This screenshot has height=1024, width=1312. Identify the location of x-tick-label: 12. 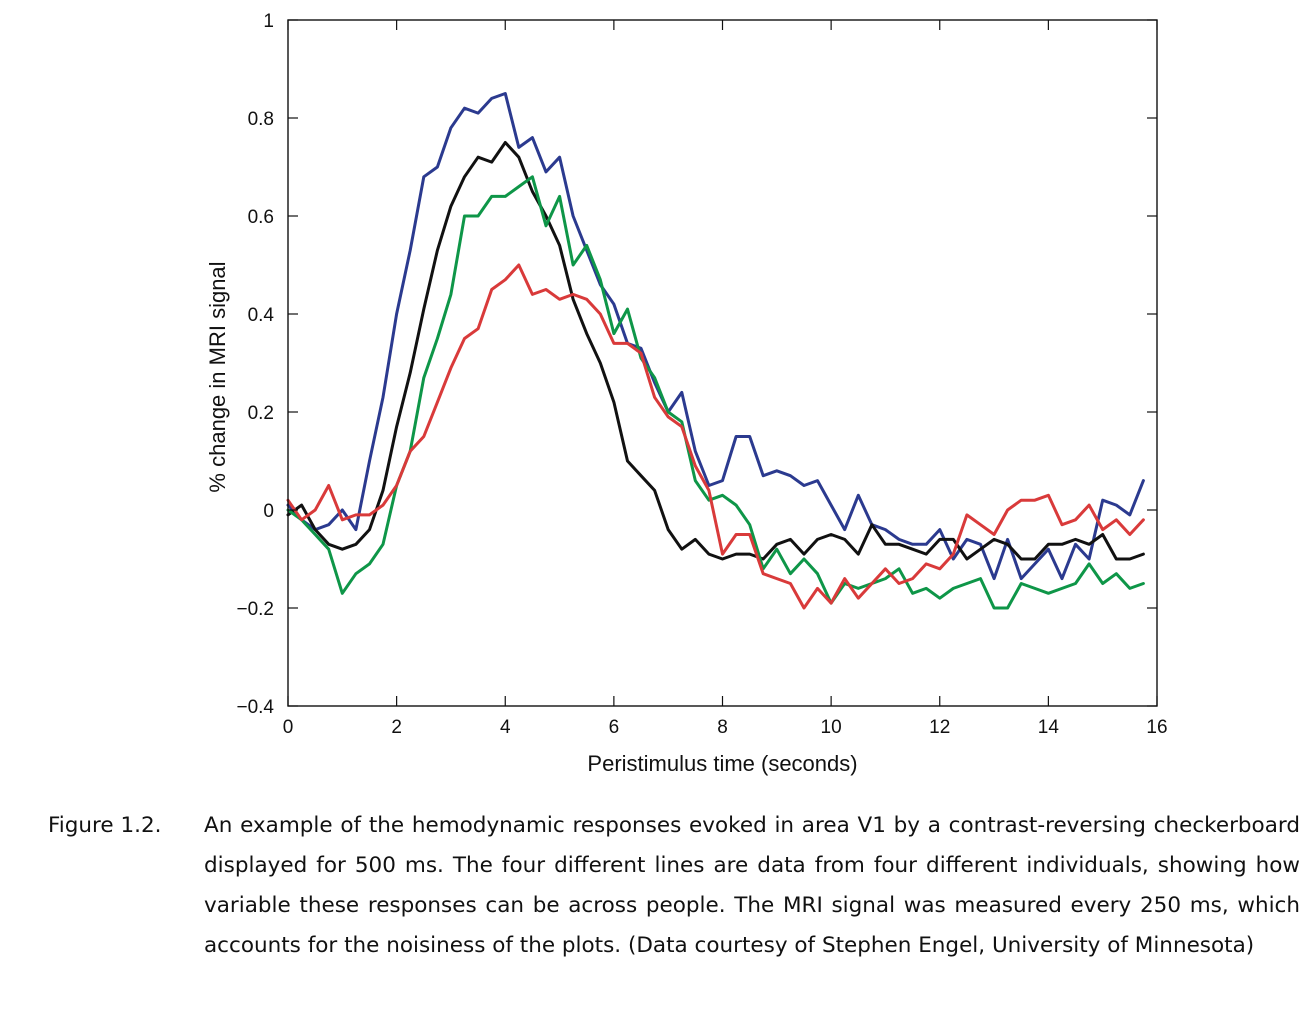
(939, 727).